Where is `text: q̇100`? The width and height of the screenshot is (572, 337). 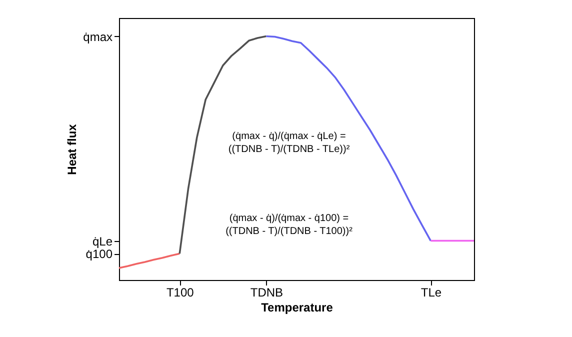
text: q̇100 is located at coordinates (99, 254).